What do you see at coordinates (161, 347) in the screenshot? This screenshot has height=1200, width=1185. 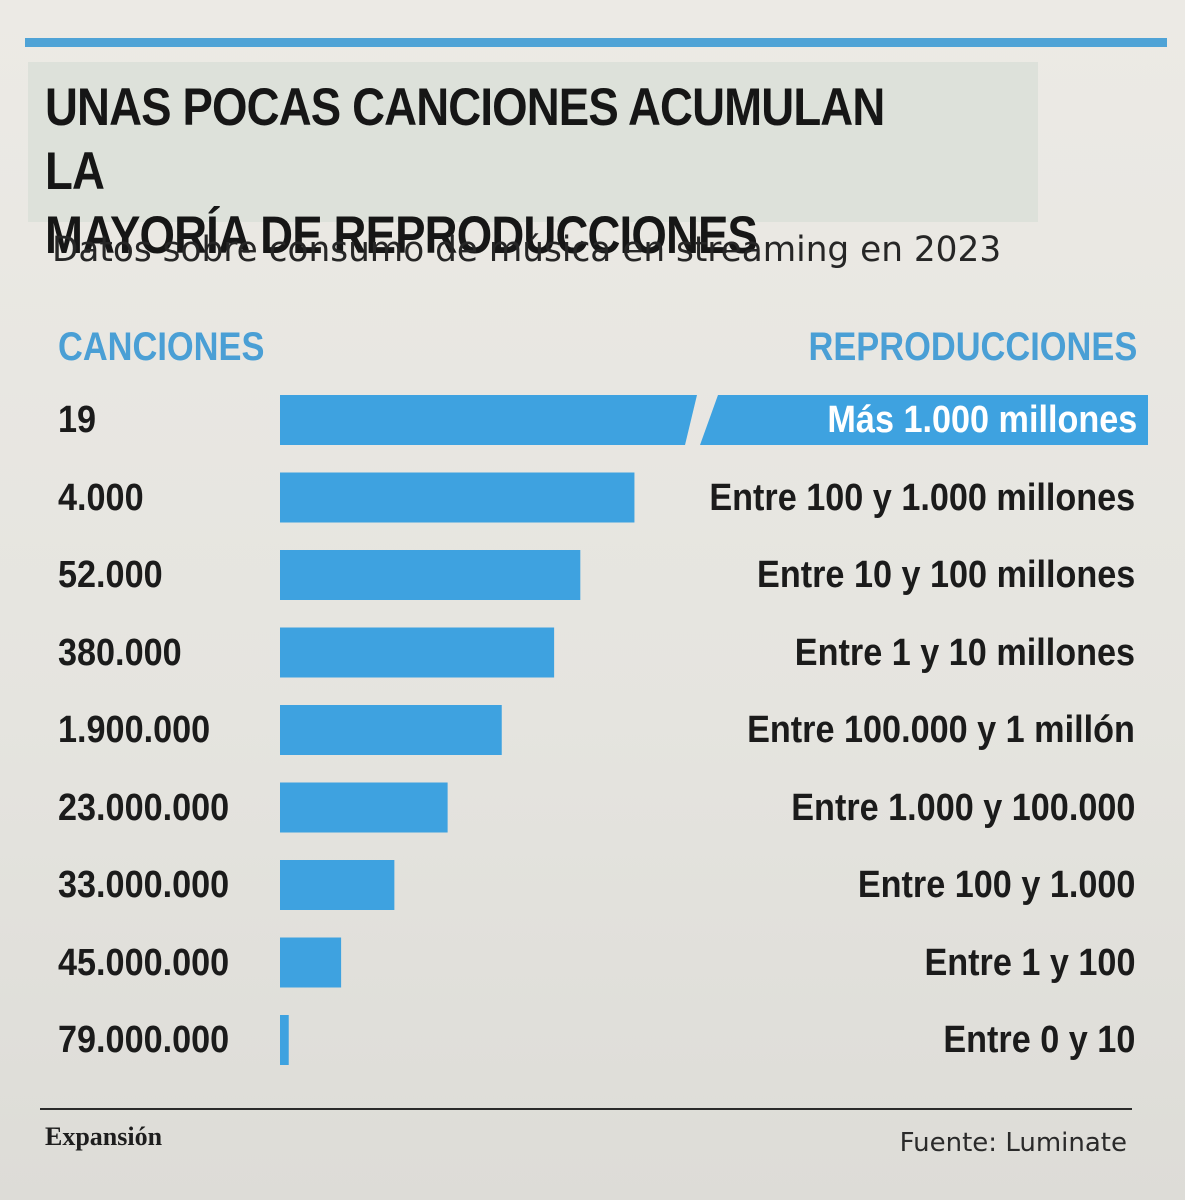 I see `songs-column-header: CANCIONES` at bounding box center [161, 347].